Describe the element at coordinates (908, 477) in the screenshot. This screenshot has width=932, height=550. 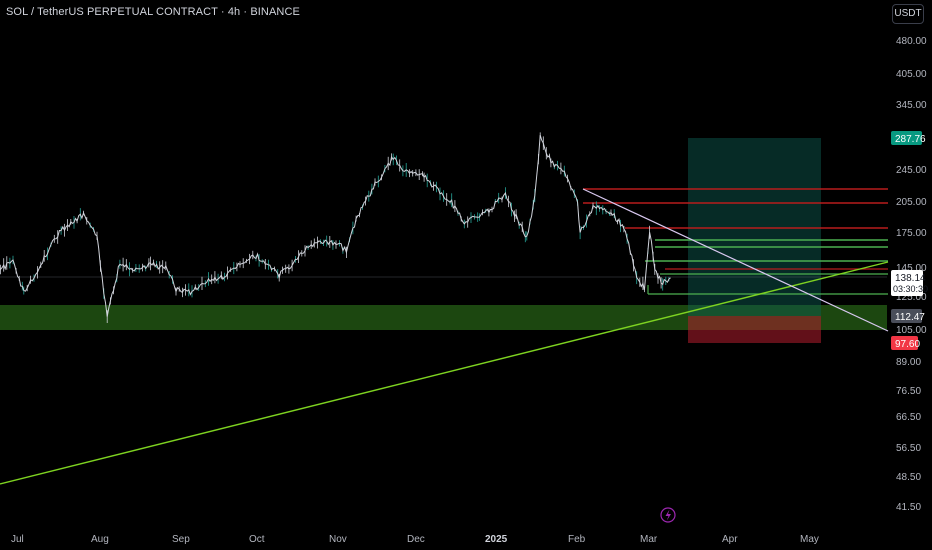
I see `y-tick: 48.50` at that location.